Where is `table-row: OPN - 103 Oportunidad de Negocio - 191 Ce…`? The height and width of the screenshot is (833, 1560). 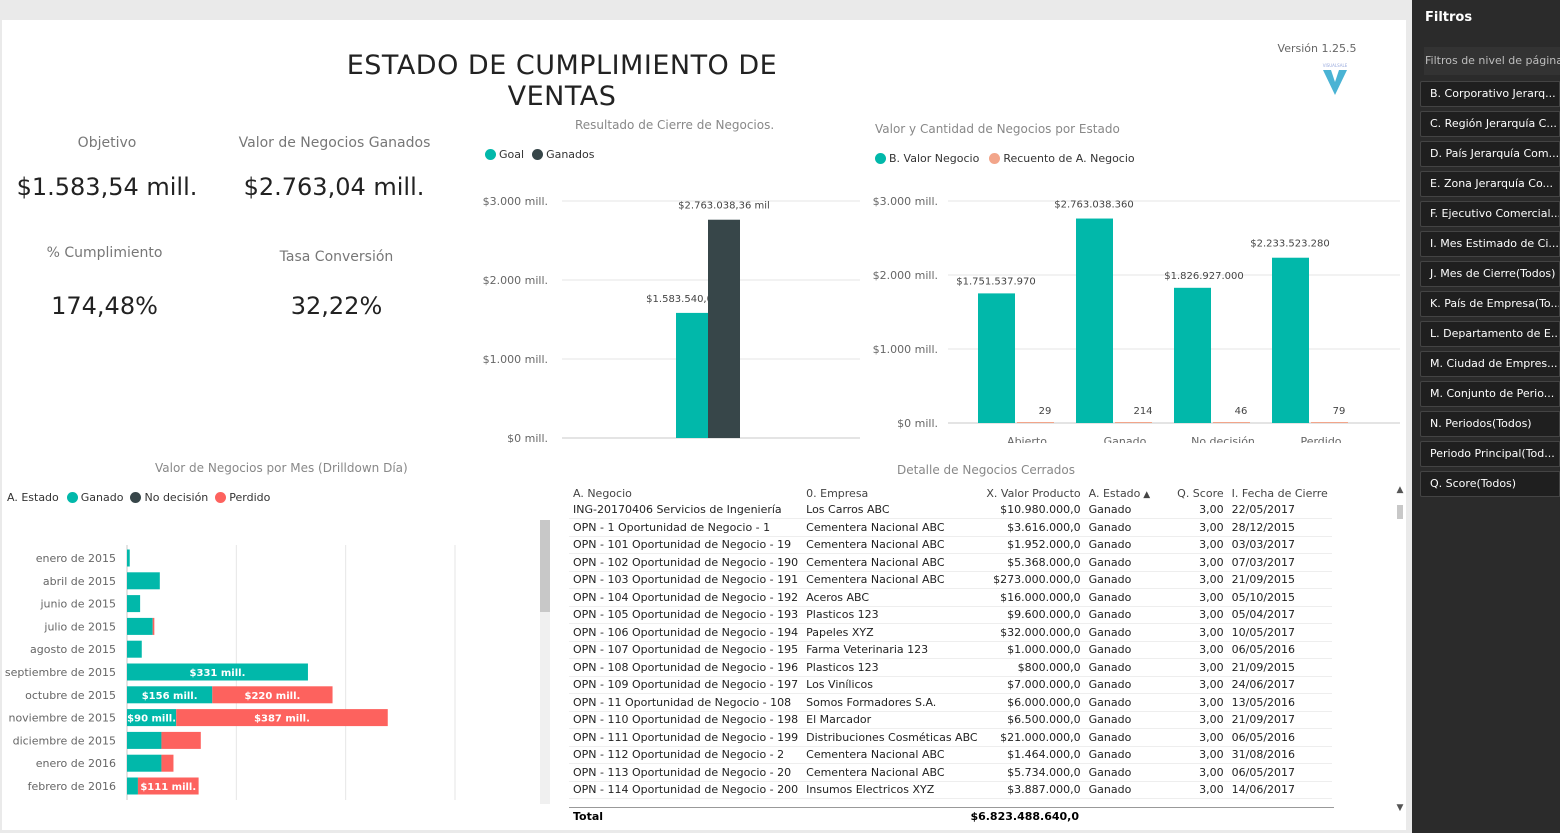 table-row: OPN - 103 Oportunidad de Negocio - 191 Ce… is located at coordinates (950, 580).